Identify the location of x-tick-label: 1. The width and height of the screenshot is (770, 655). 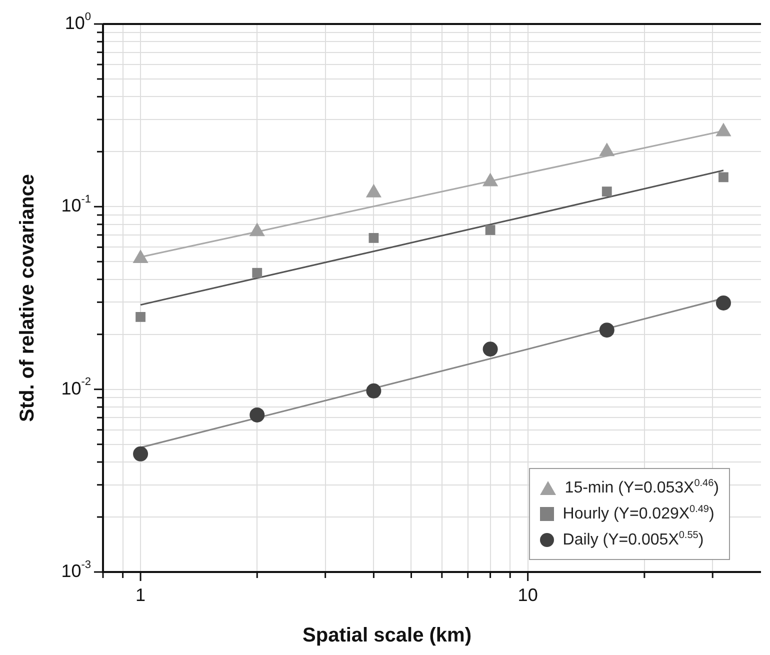
(141, 594).